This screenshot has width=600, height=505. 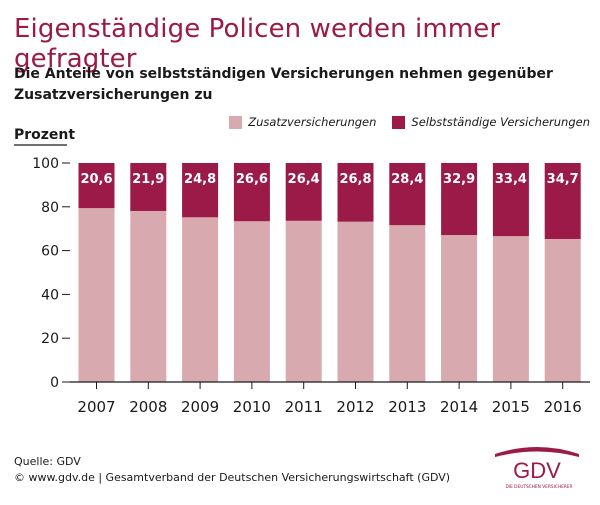 What do you see at coordinates (355, 179) in the screenshot?
I see `data-label-selbst: 26,8` at bounding box center [355, 179].